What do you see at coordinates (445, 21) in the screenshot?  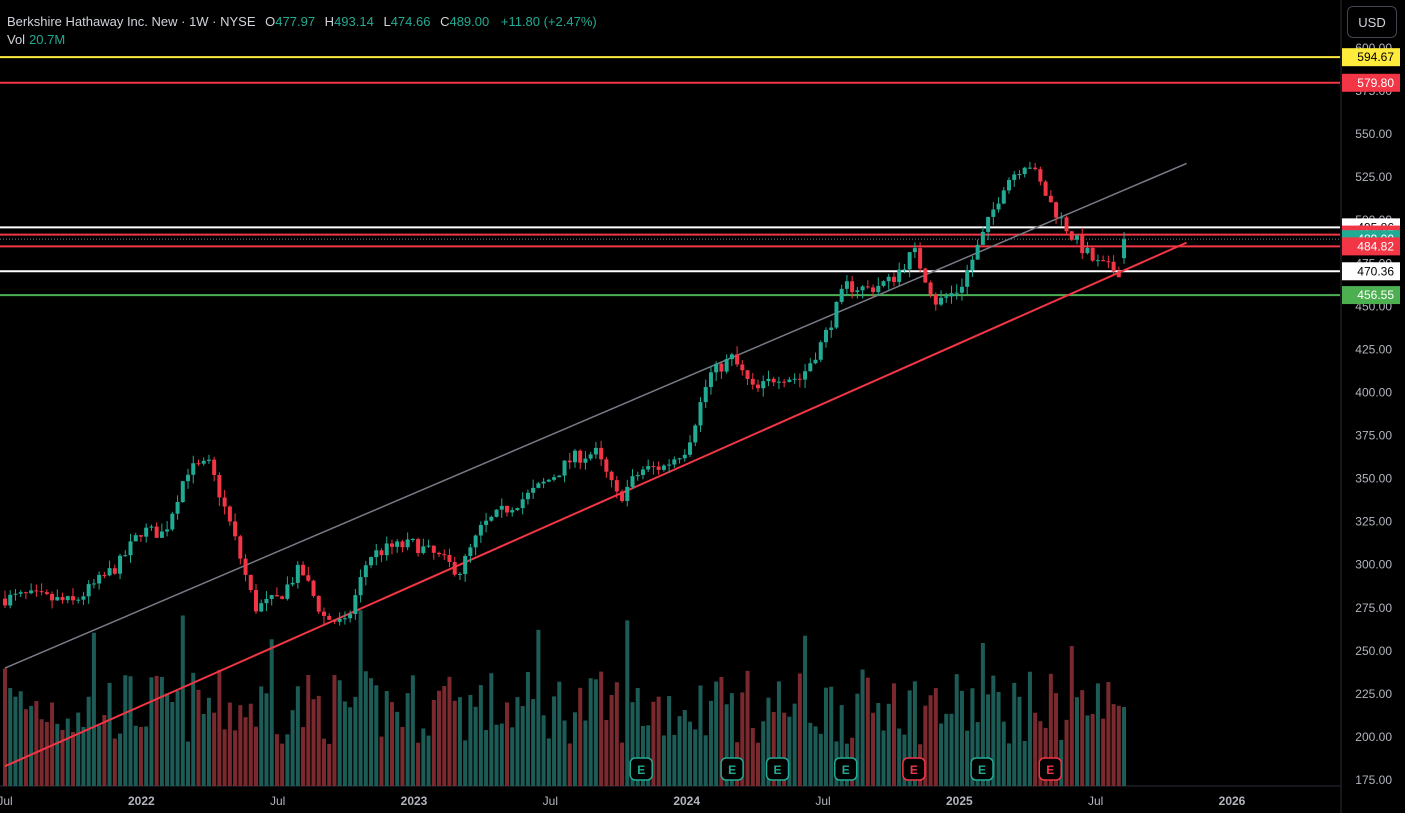 I see `close-label: C` at bounding box center [445, 21].